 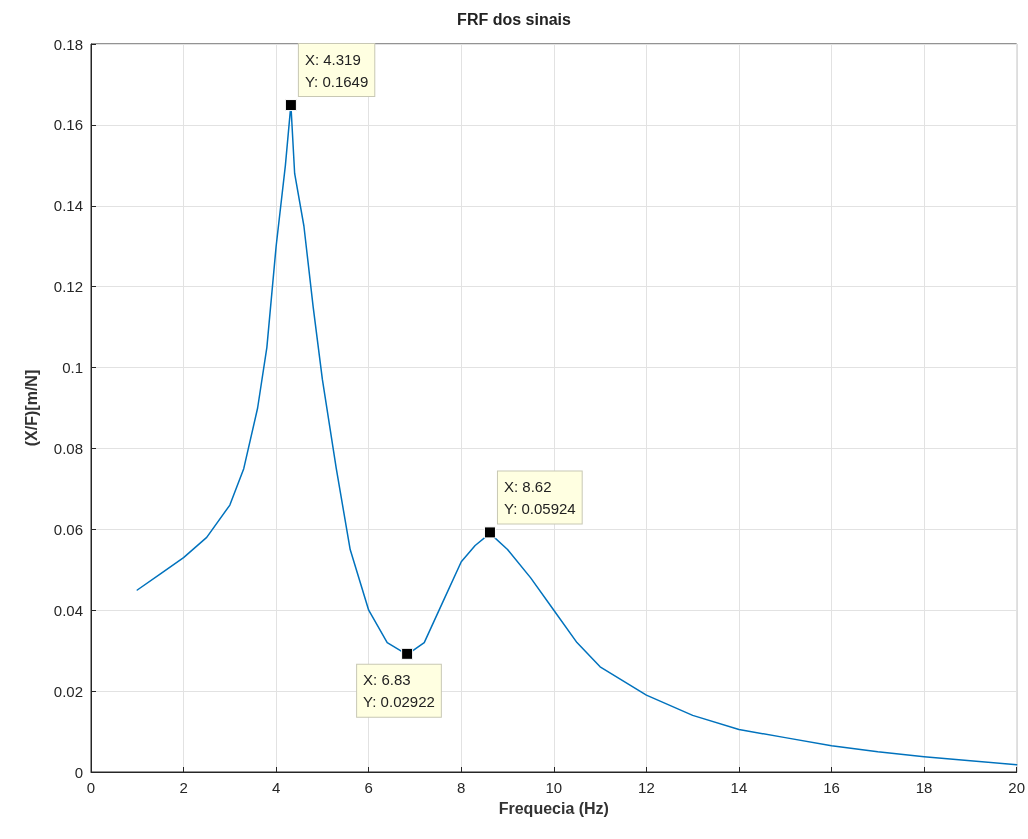 What do you see at coordinates (539, 497) in the screenshot?
I see `annotation: X: 8.62 Y: 0.05924` at bounding box center [539, 497].